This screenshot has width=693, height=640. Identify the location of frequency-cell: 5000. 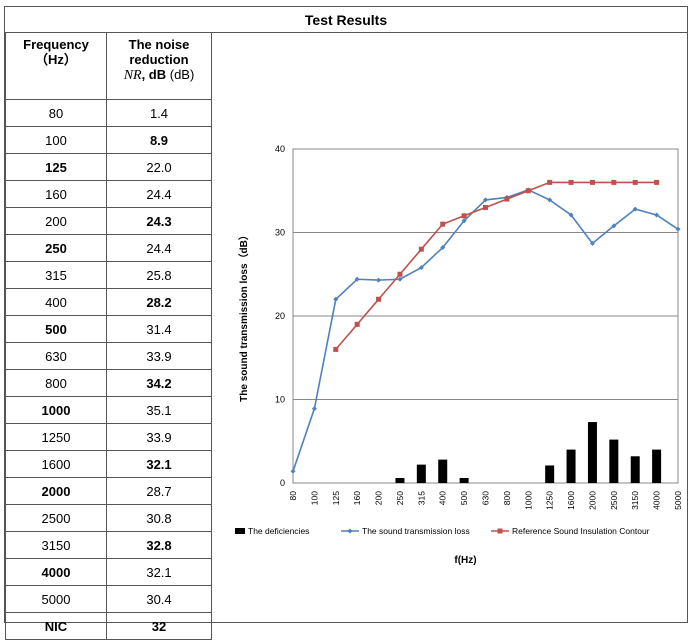
(56, 599).